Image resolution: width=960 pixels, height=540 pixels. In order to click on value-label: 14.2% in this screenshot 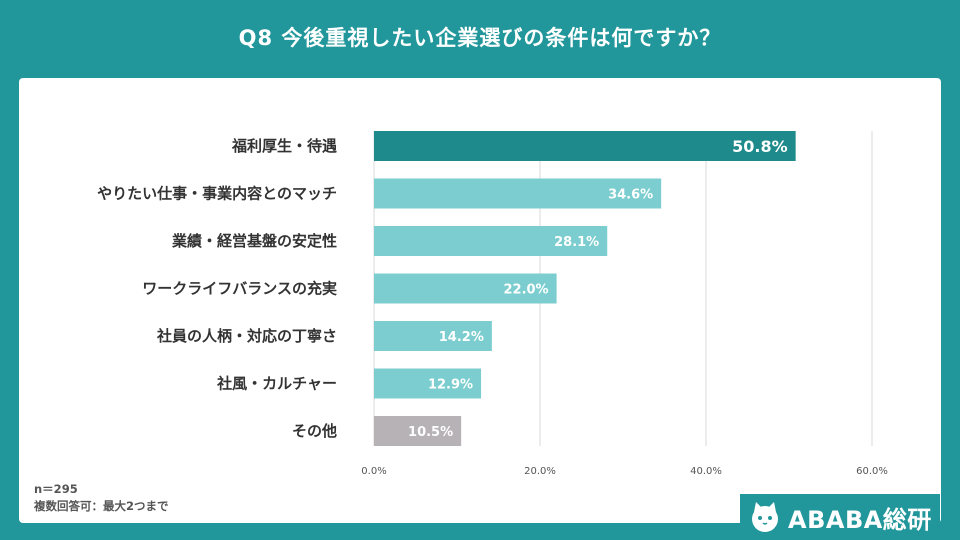, I will do `click(461, 337)`.